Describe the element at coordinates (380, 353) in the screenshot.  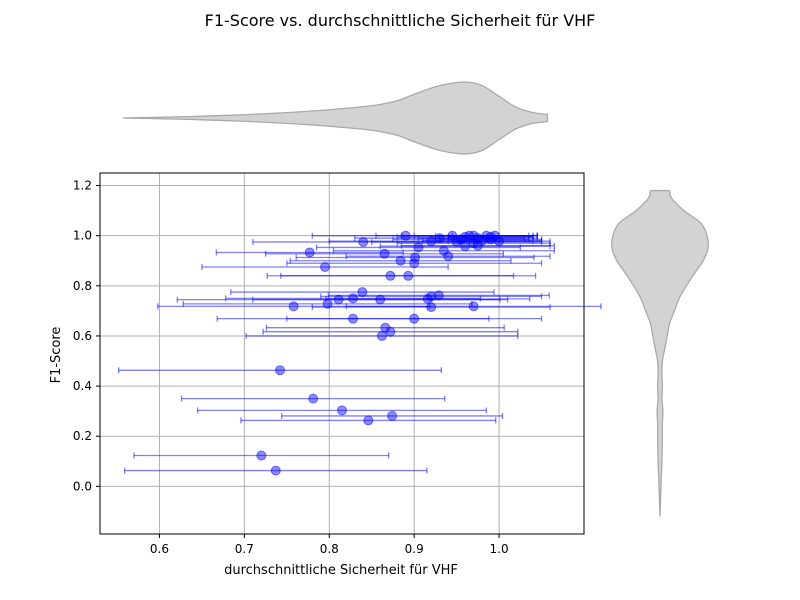
I see `data-points` at that location.